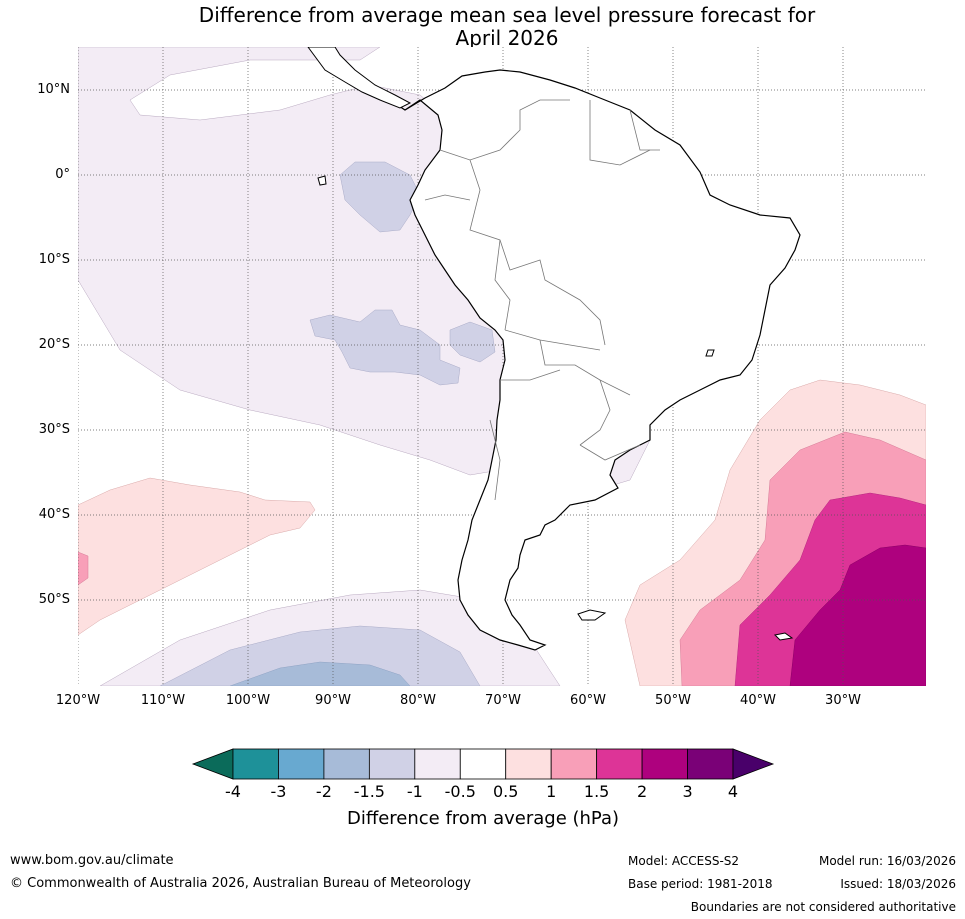 The image size is (965, 919). What do you see at coordinates (380, 197) in the screenshot?
I see `anomaly-region-equator` at bounding box center [380, 197].